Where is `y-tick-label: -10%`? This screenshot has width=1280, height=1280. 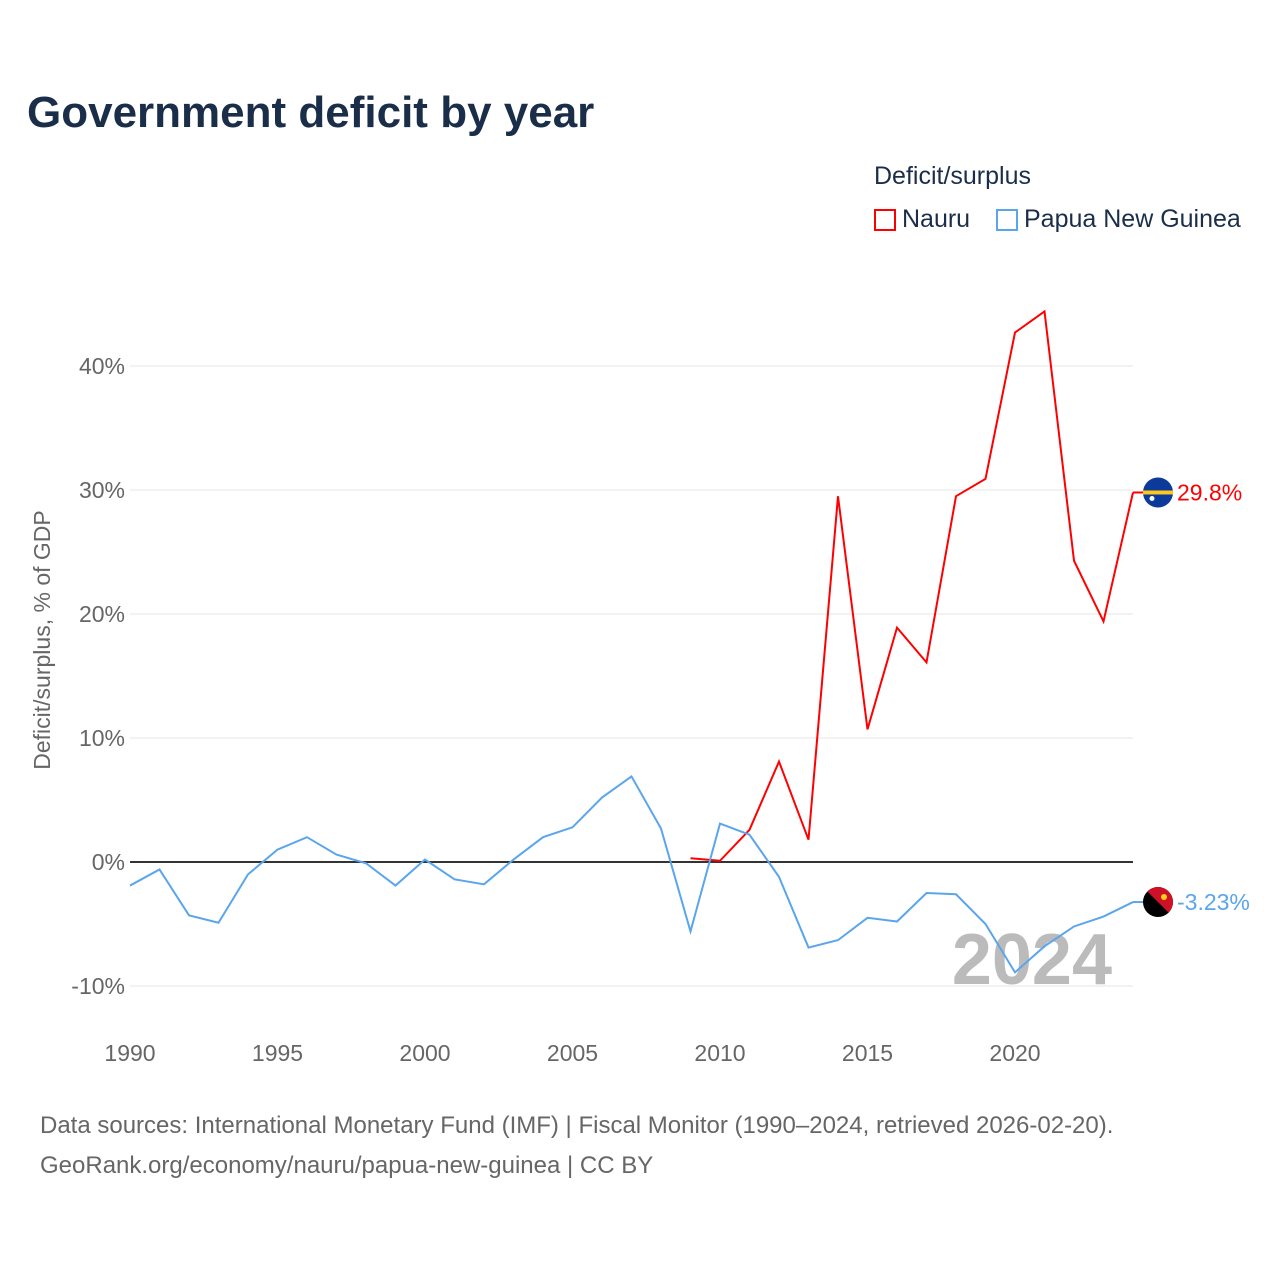 y-tick-label: -10% is located at coordinates (98, 986).